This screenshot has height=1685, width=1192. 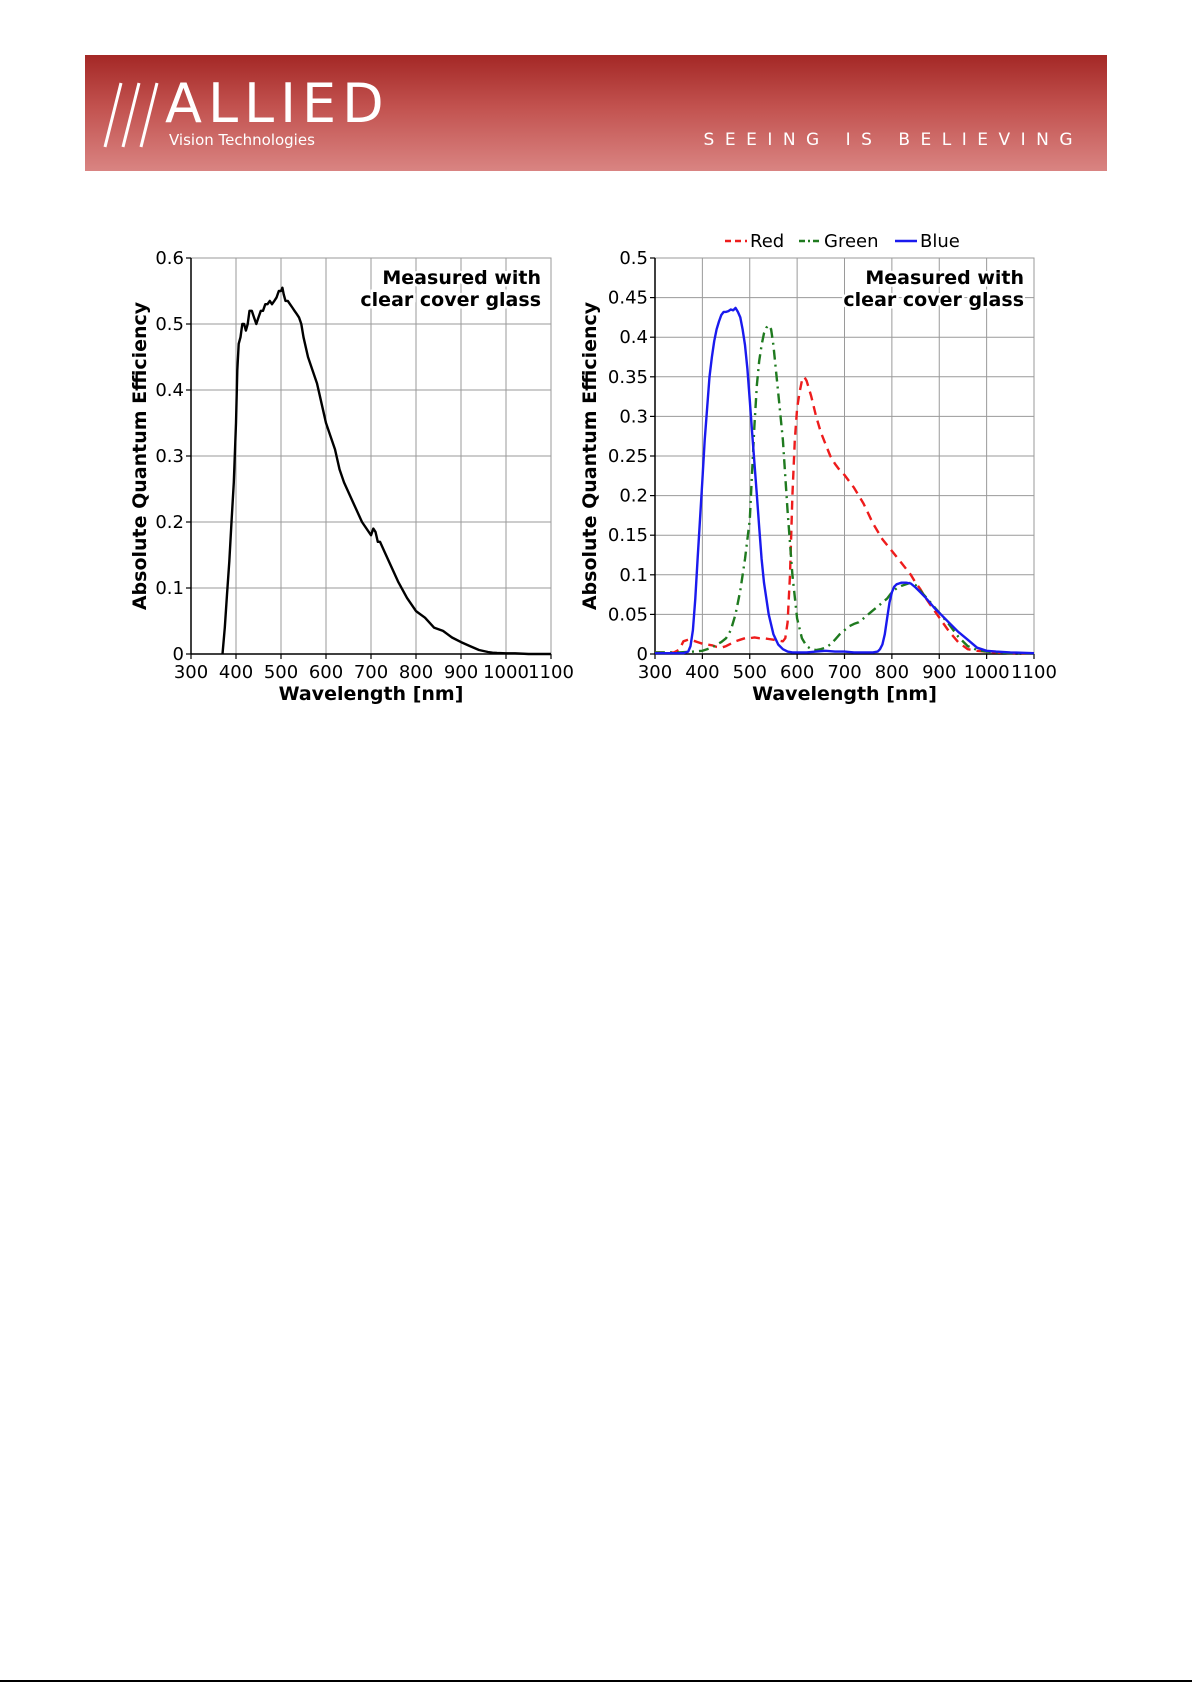 I want to click on logo-slashes-icon, so click(x=131, y=115).